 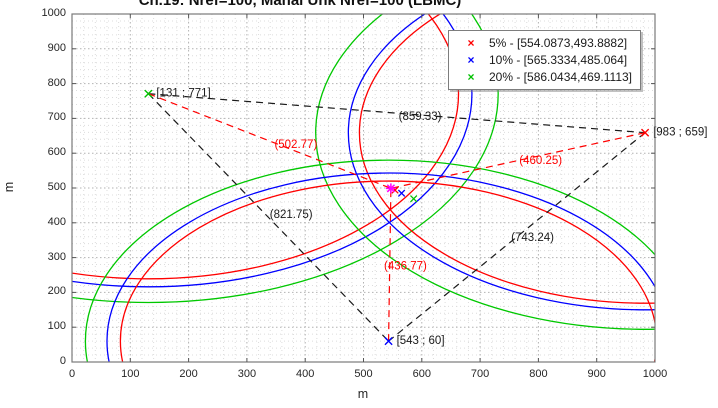 I want to click on y-tick-label: 400, so click(x=56, y=221).